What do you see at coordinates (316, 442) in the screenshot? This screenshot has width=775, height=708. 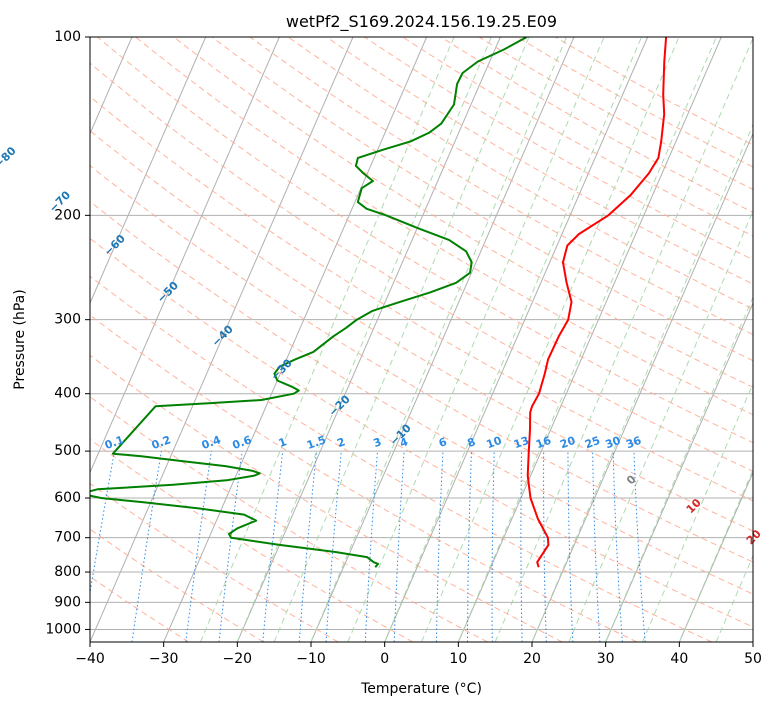 I see `mixing-ratio-label: 1.5` at bounding box center [316, 442].